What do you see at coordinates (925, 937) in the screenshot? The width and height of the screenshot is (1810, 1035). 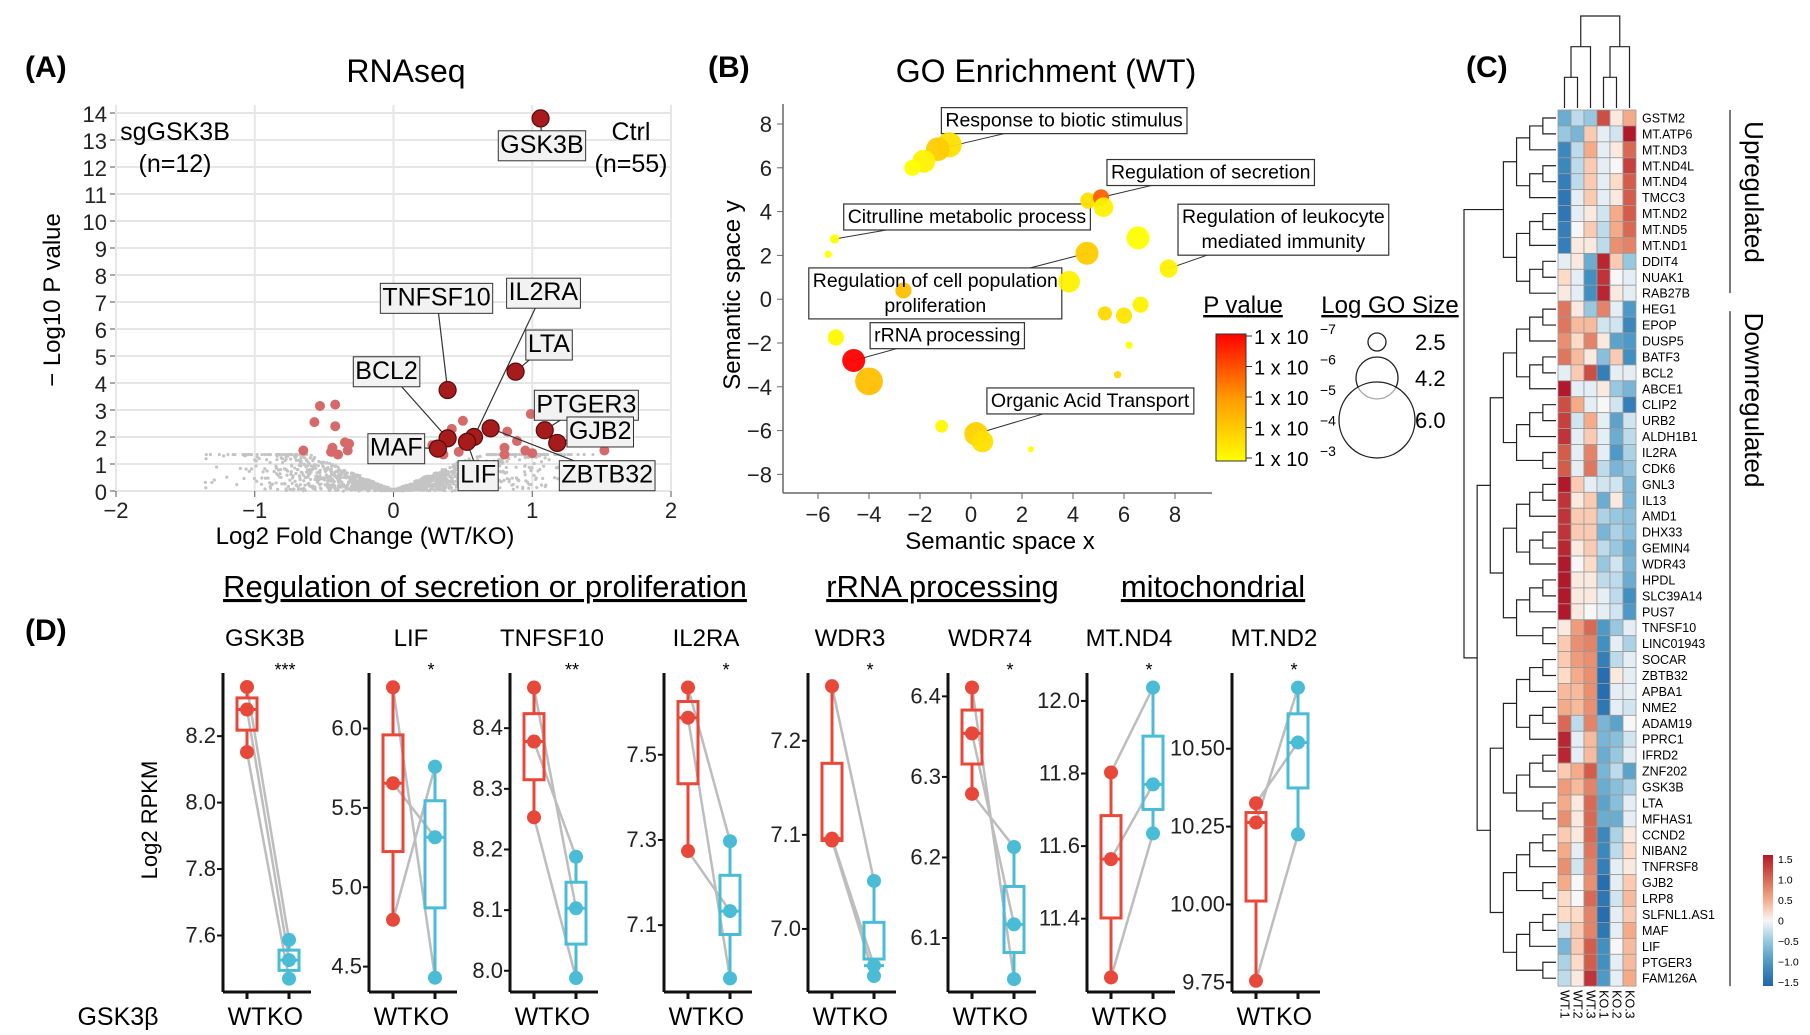 I see `y-tick-label: 6.1` at bounding box center [925, 937].